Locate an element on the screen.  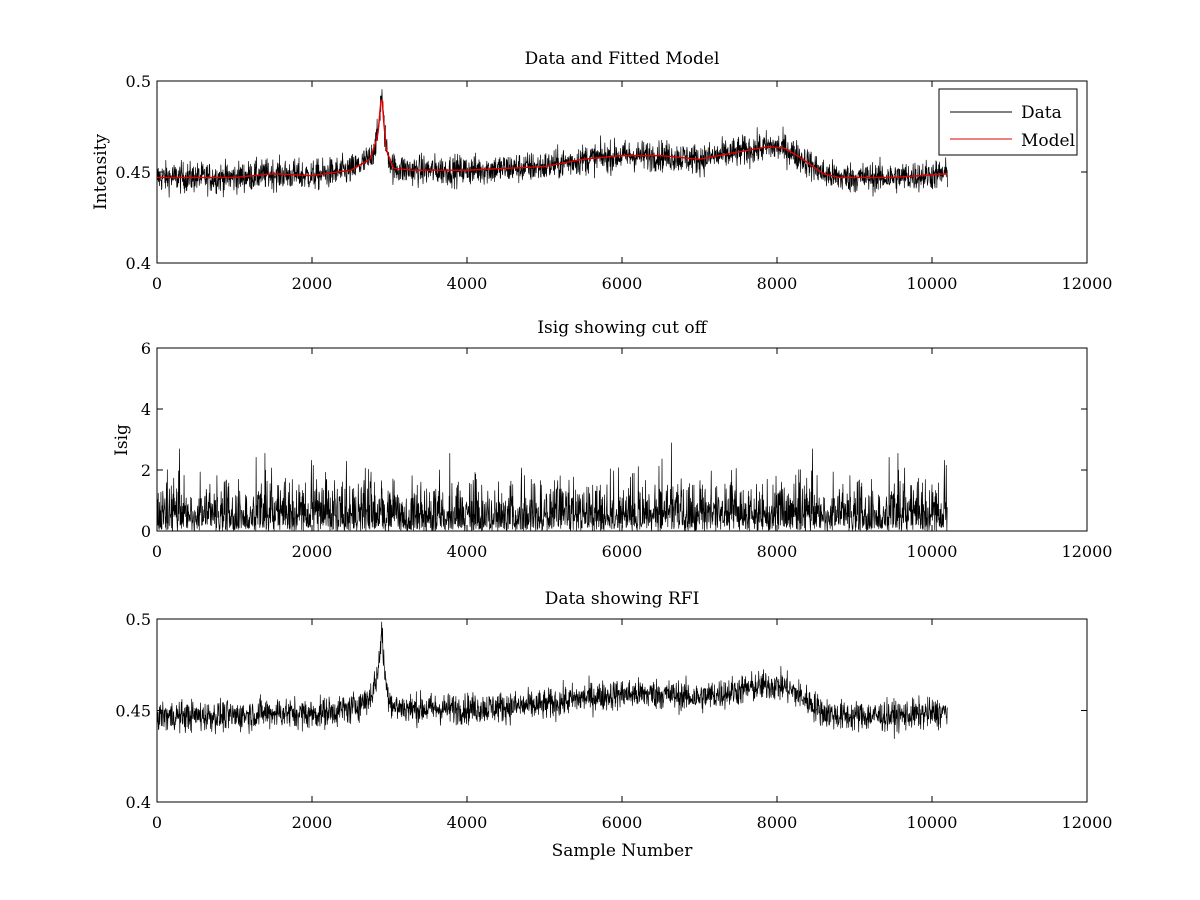
y-tick-label: 4 is located at coordinates (146, 409).